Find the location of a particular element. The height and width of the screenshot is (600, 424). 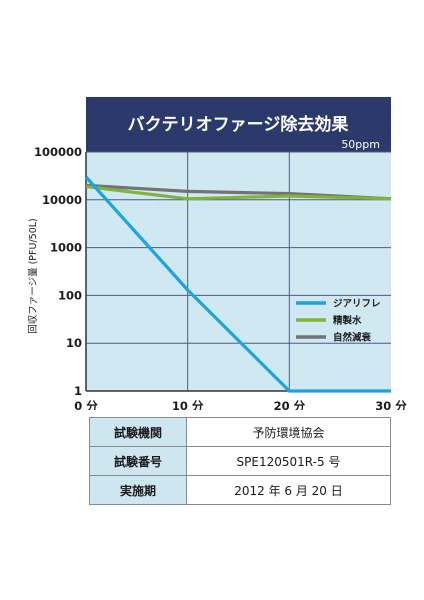

y-tick-label: 1000 is located at coordinates (66, 248).